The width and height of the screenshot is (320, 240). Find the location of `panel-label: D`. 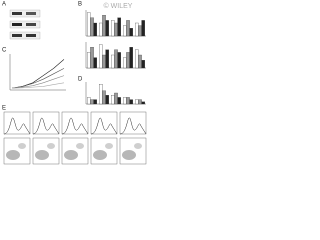

panel-label: D is located at coordinates (80, 80).